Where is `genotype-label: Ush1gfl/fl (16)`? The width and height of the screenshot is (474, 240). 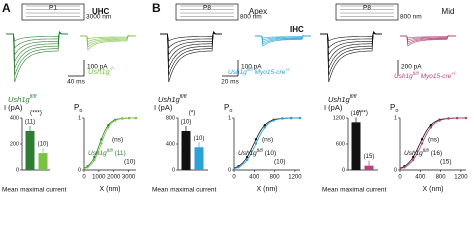
genotype-label: Ush1gfl/fl (16) is located at coordinates (423, 152).